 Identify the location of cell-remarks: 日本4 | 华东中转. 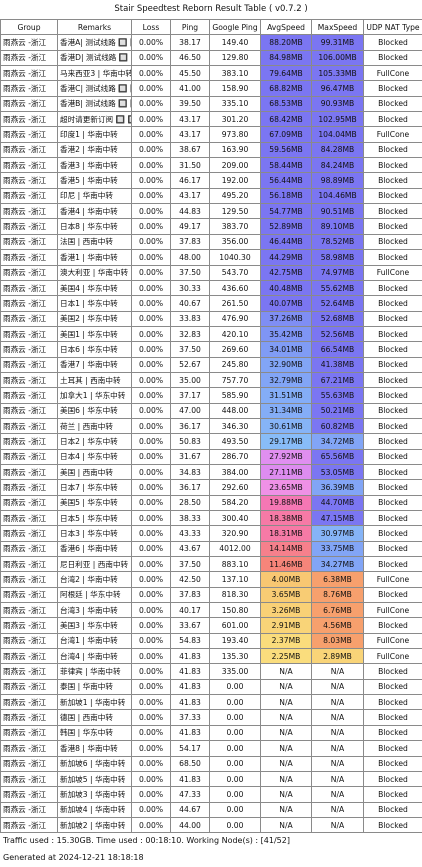
(95, 456).